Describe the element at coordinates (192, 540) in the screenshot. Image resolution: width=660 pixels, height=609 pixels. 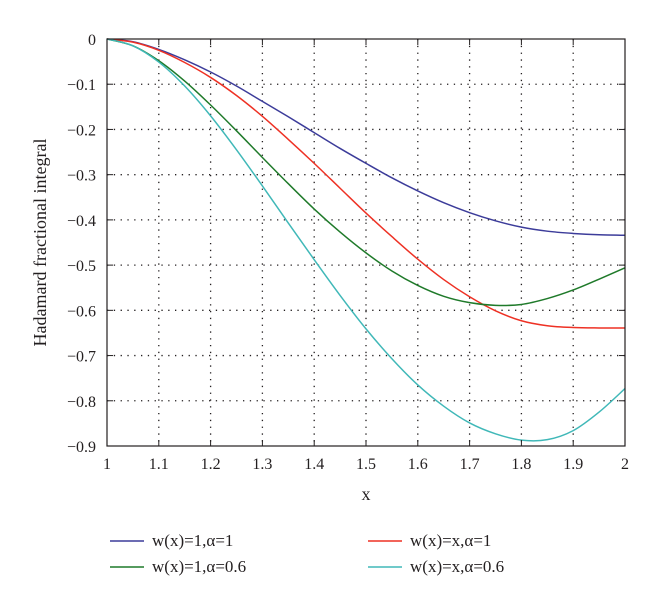
I see `legend-label: w(x)=1,α=1` at that location.